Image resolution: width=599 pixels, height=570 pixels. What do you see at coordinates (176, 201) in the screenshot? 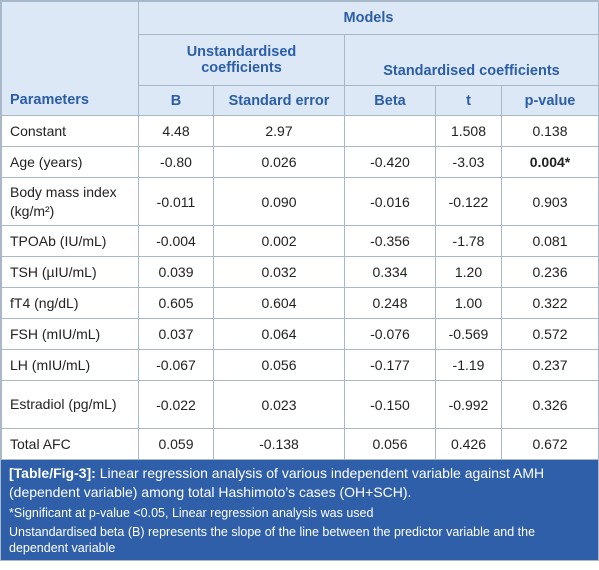
I see `table-cell: -0.011` at bounding box center [176, 201].